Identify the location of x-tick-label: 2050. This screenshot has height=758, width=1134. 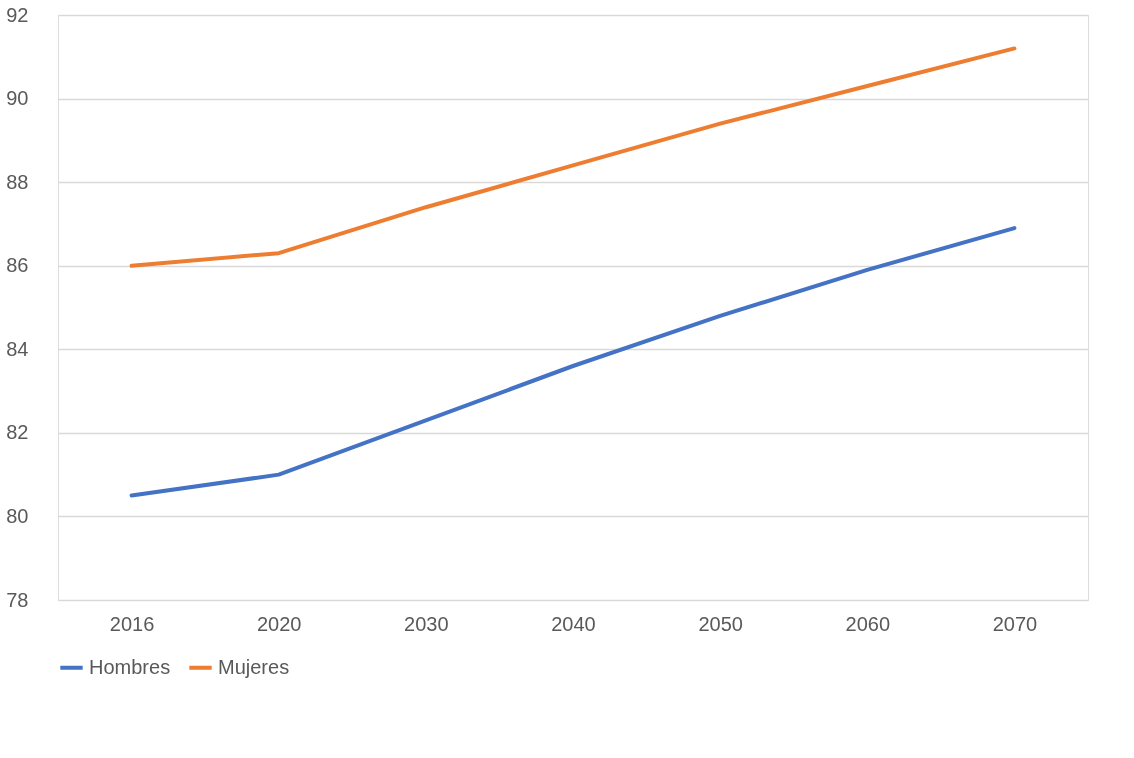
(720, 623).